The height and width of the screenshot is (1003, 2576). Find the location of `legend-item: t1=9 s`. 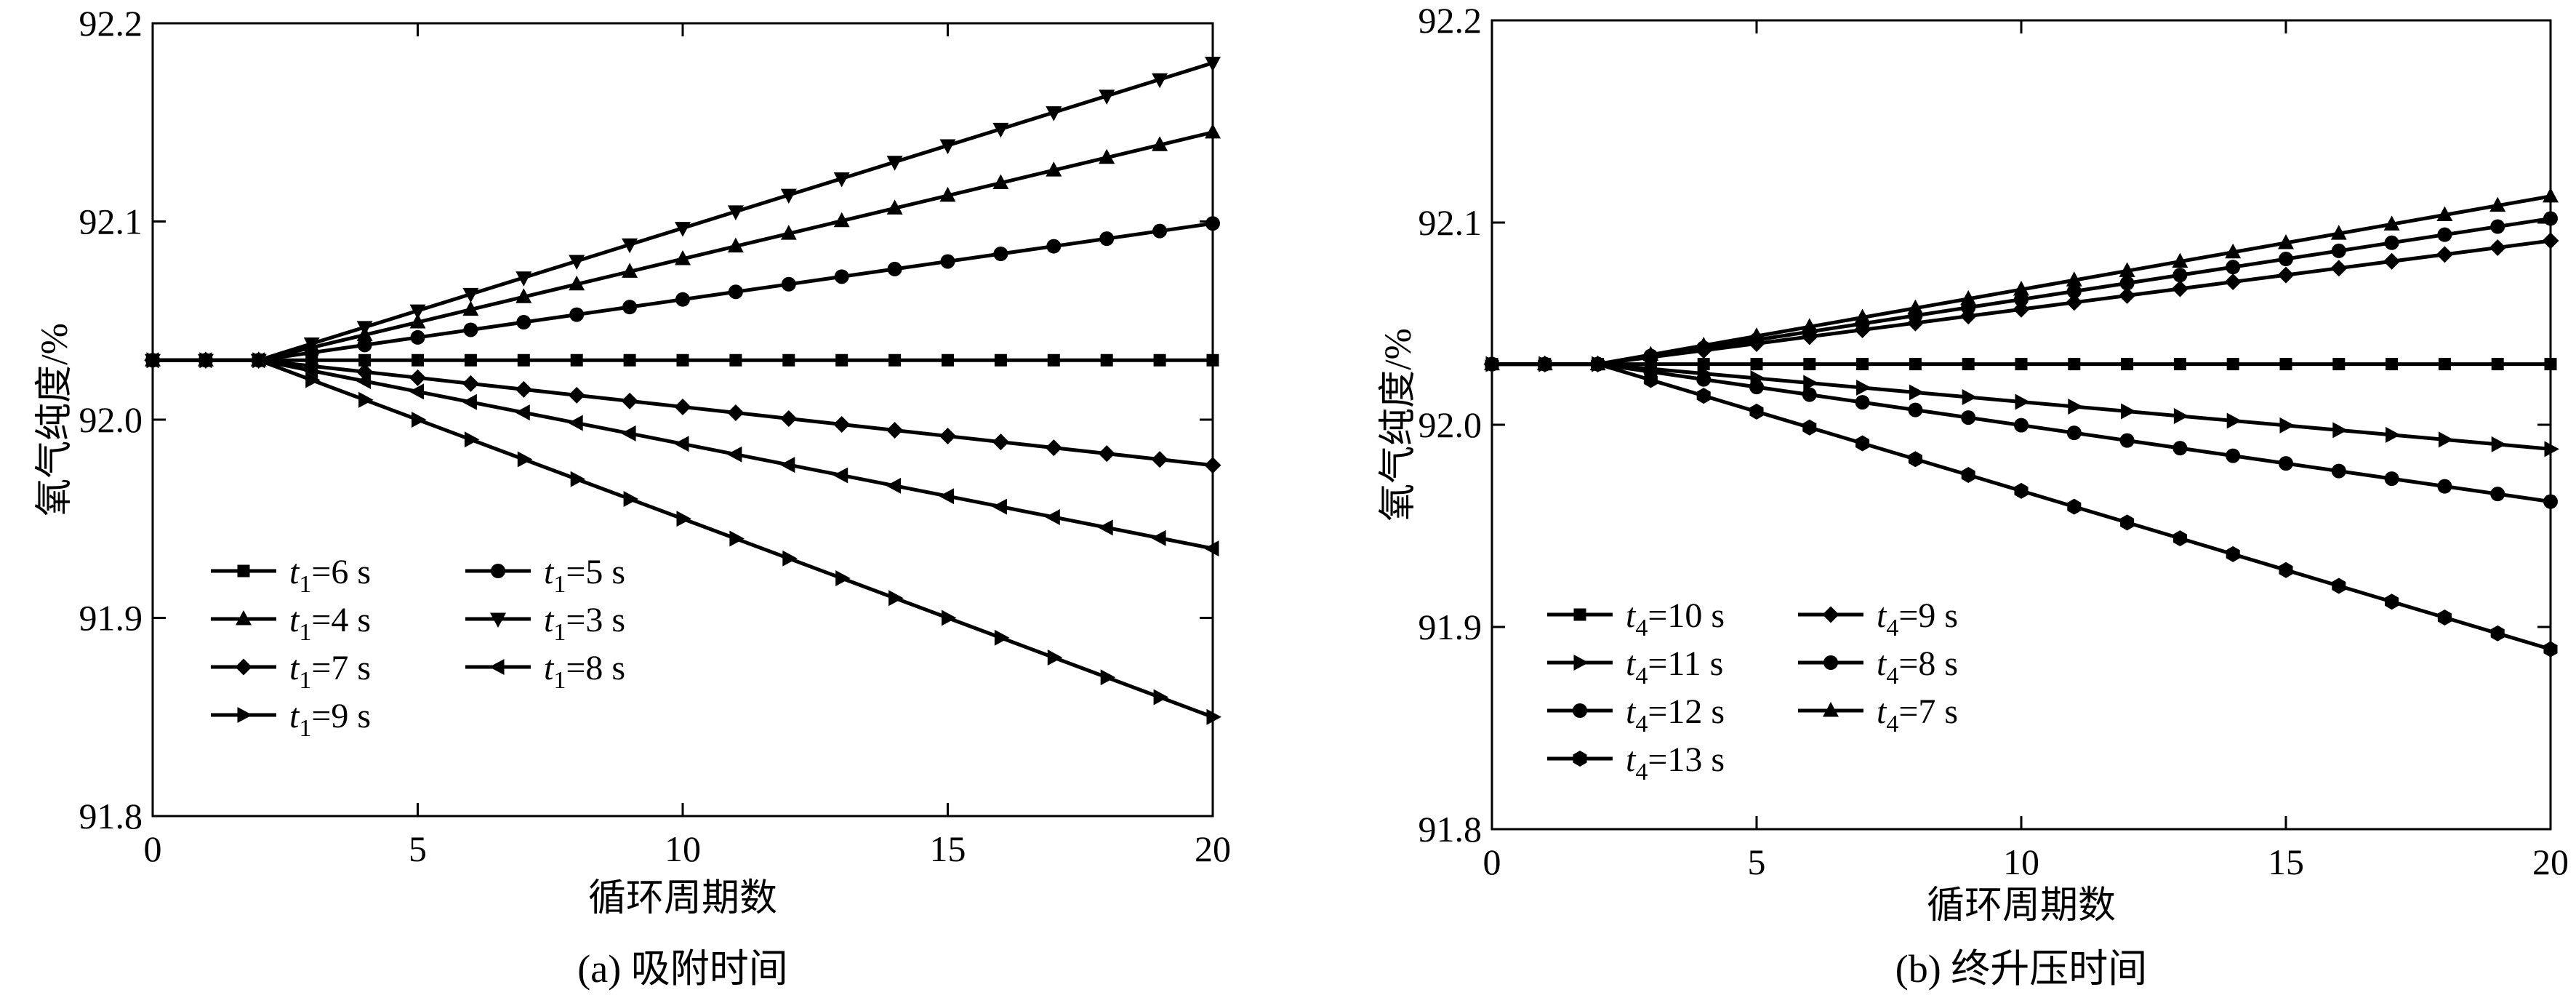

legend-item: t1=9 s is located at coordinates (291, 720).